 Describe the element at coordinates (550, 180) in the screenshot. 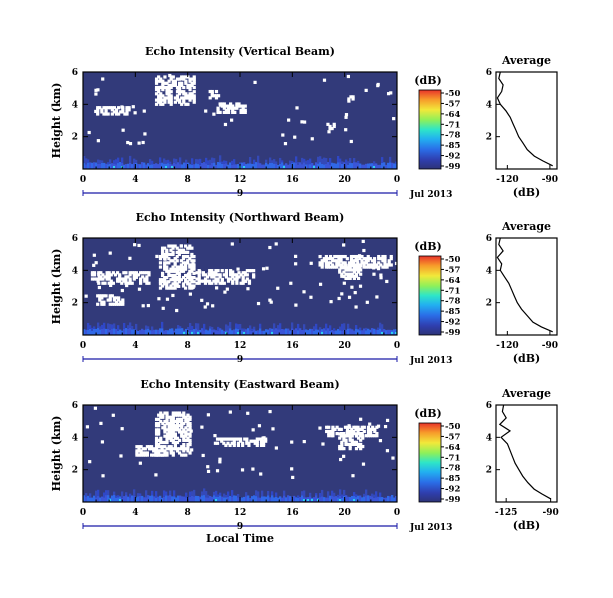

I see `average-x-tick-label: -90` at that location.